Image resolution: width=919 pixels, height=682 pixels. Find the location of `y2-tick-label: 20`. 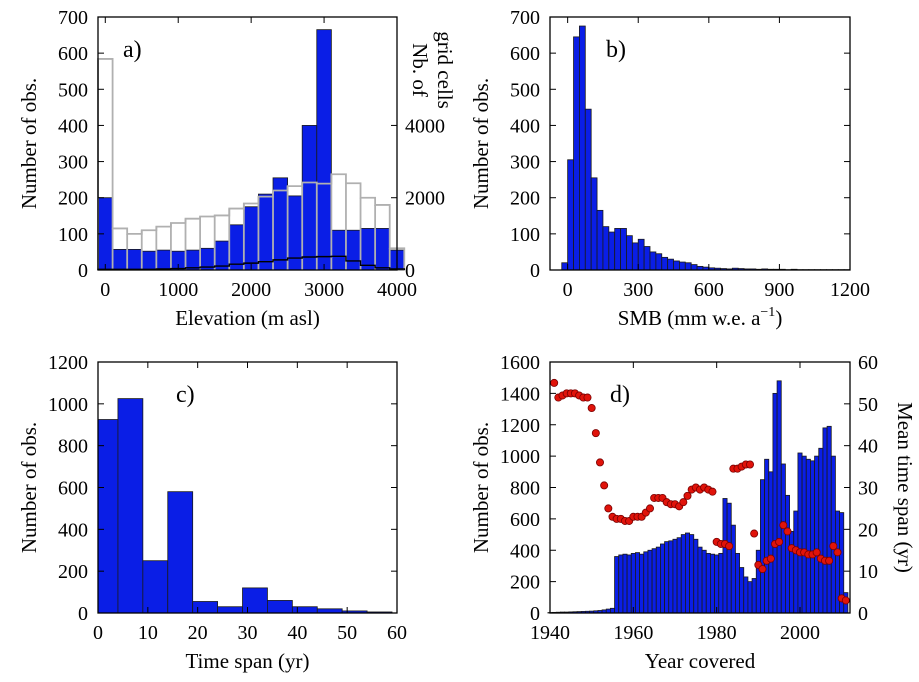

y2-tick-label: 20 is located at coordinates (868, 530).